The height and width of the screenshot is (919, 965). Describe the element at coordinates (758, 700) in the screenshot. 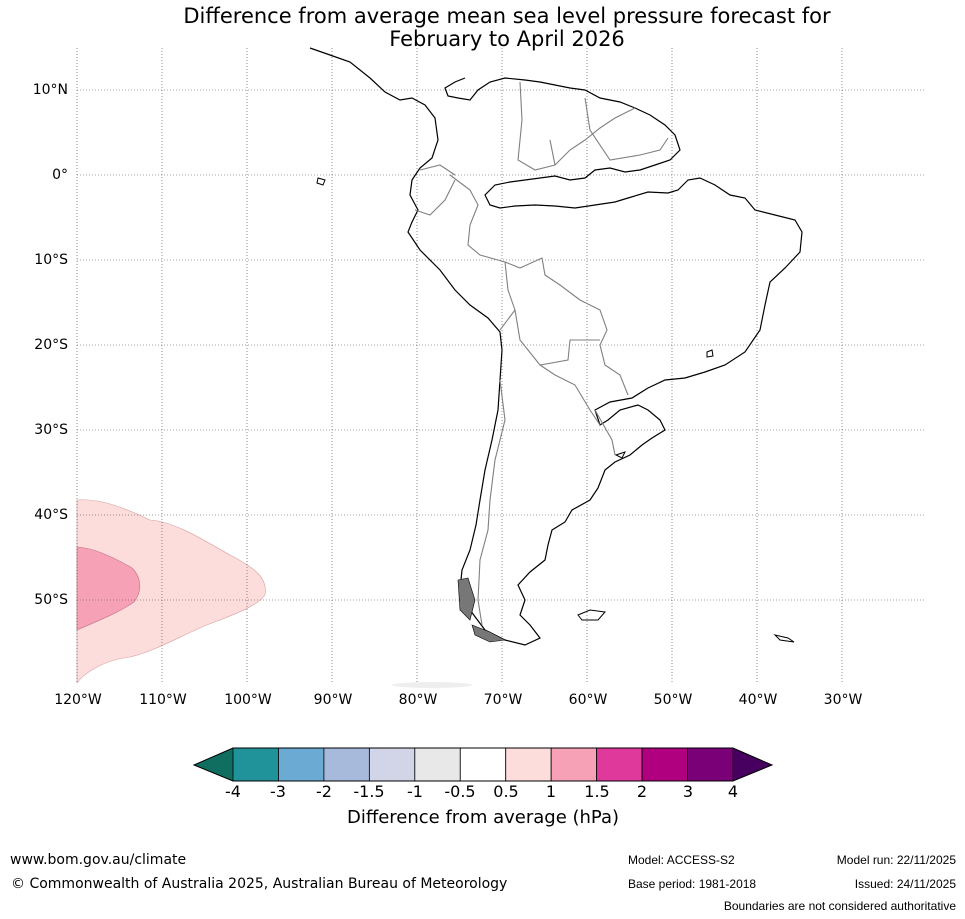

I see `lon-label-40w: 40°W` at that location.